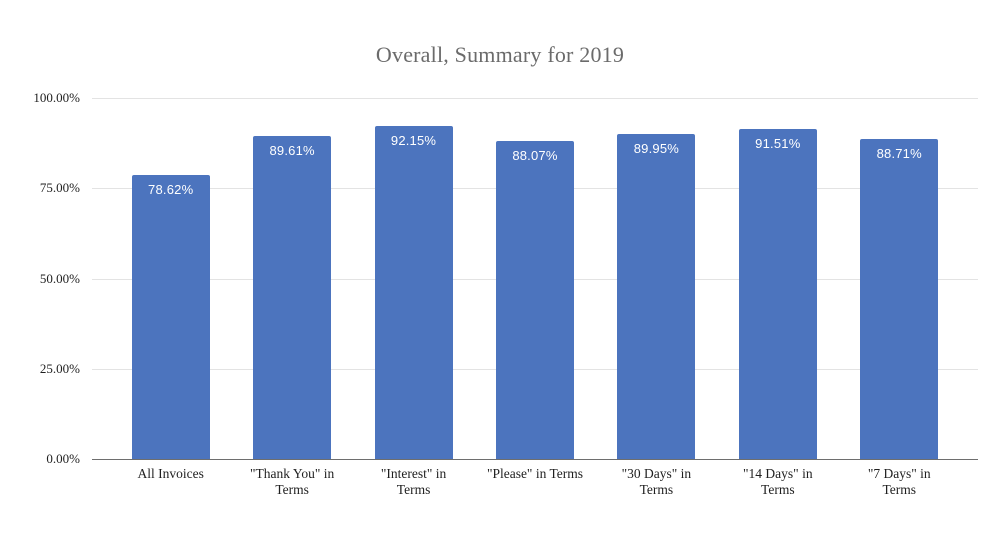 This screenshot has width=1000, height=548. I want to click on bar-value-label: 92.15%, so click(413, 141).